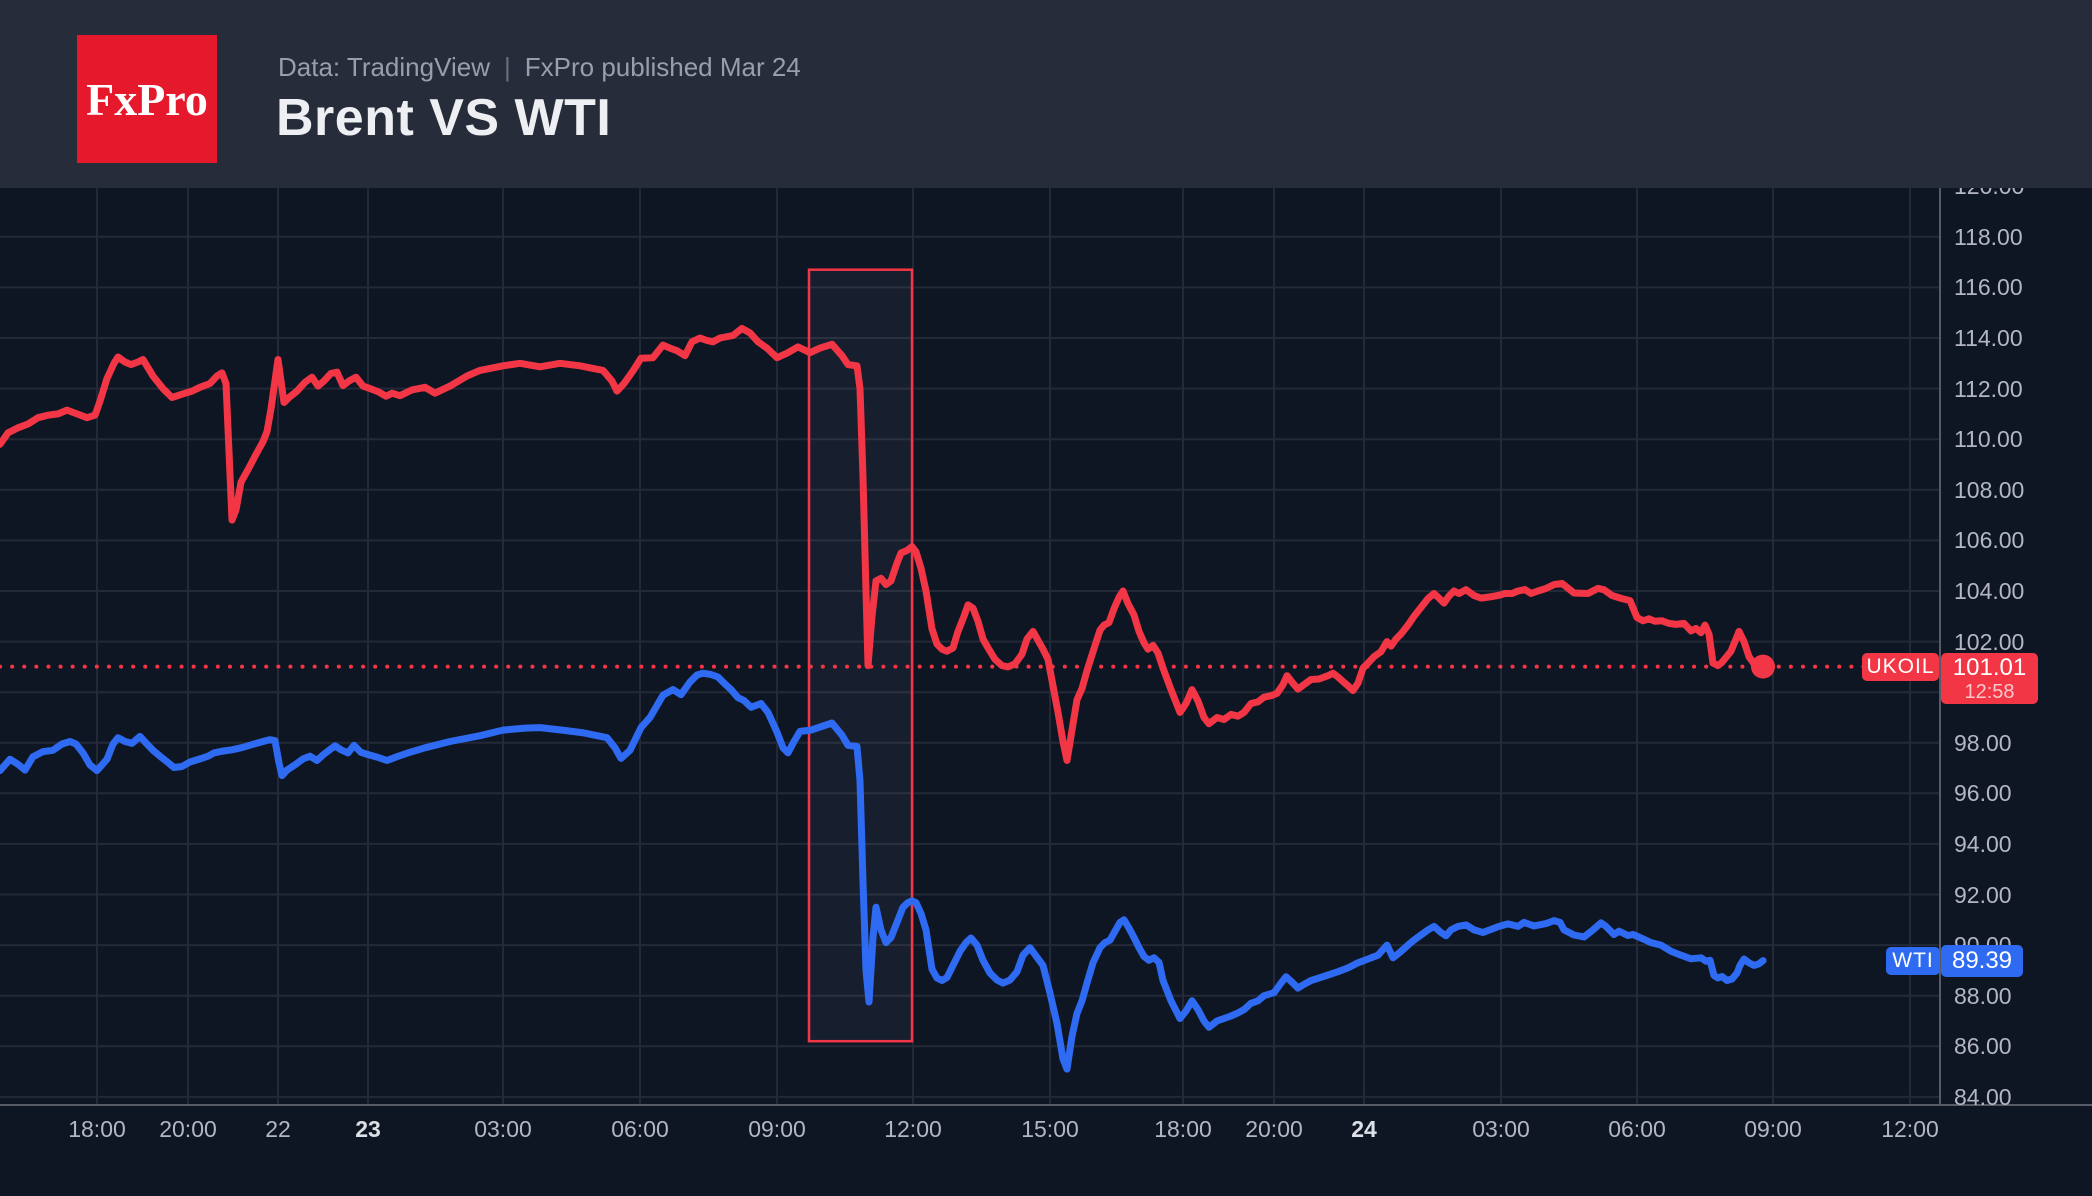  Describe the element at coordinates (1989, 667) in the screenshot. I see `ukoil-price-value: 101.01` at that location.